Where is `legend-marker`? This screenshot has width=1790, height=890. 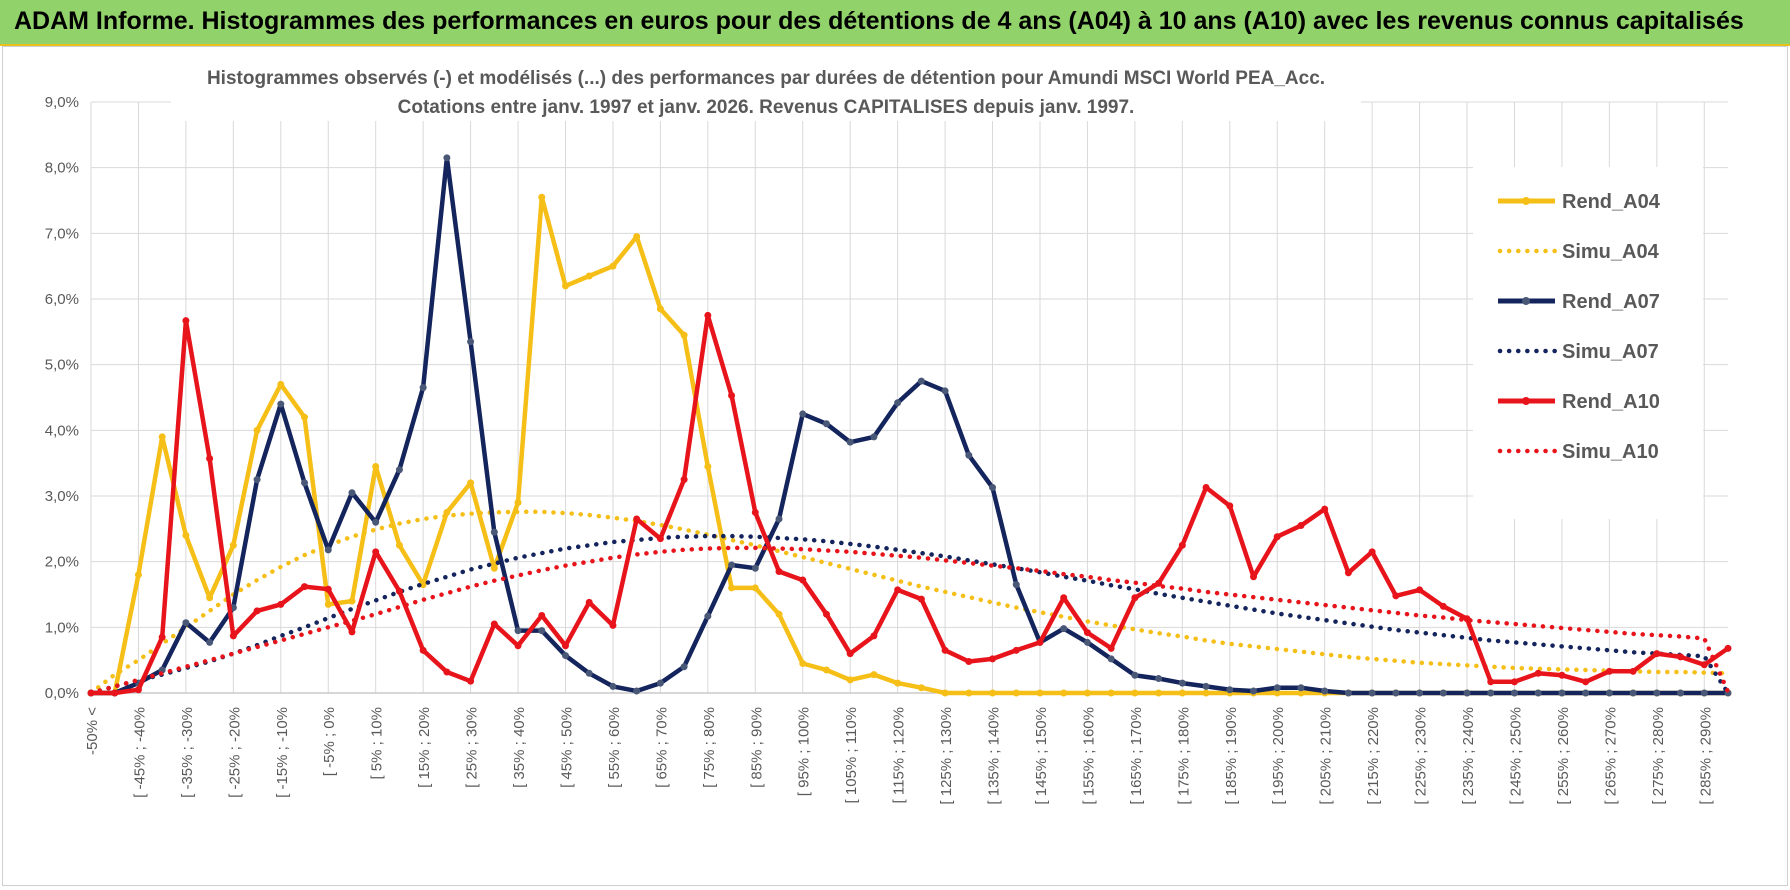
legend-marker is located at coordinates (1526, 201).